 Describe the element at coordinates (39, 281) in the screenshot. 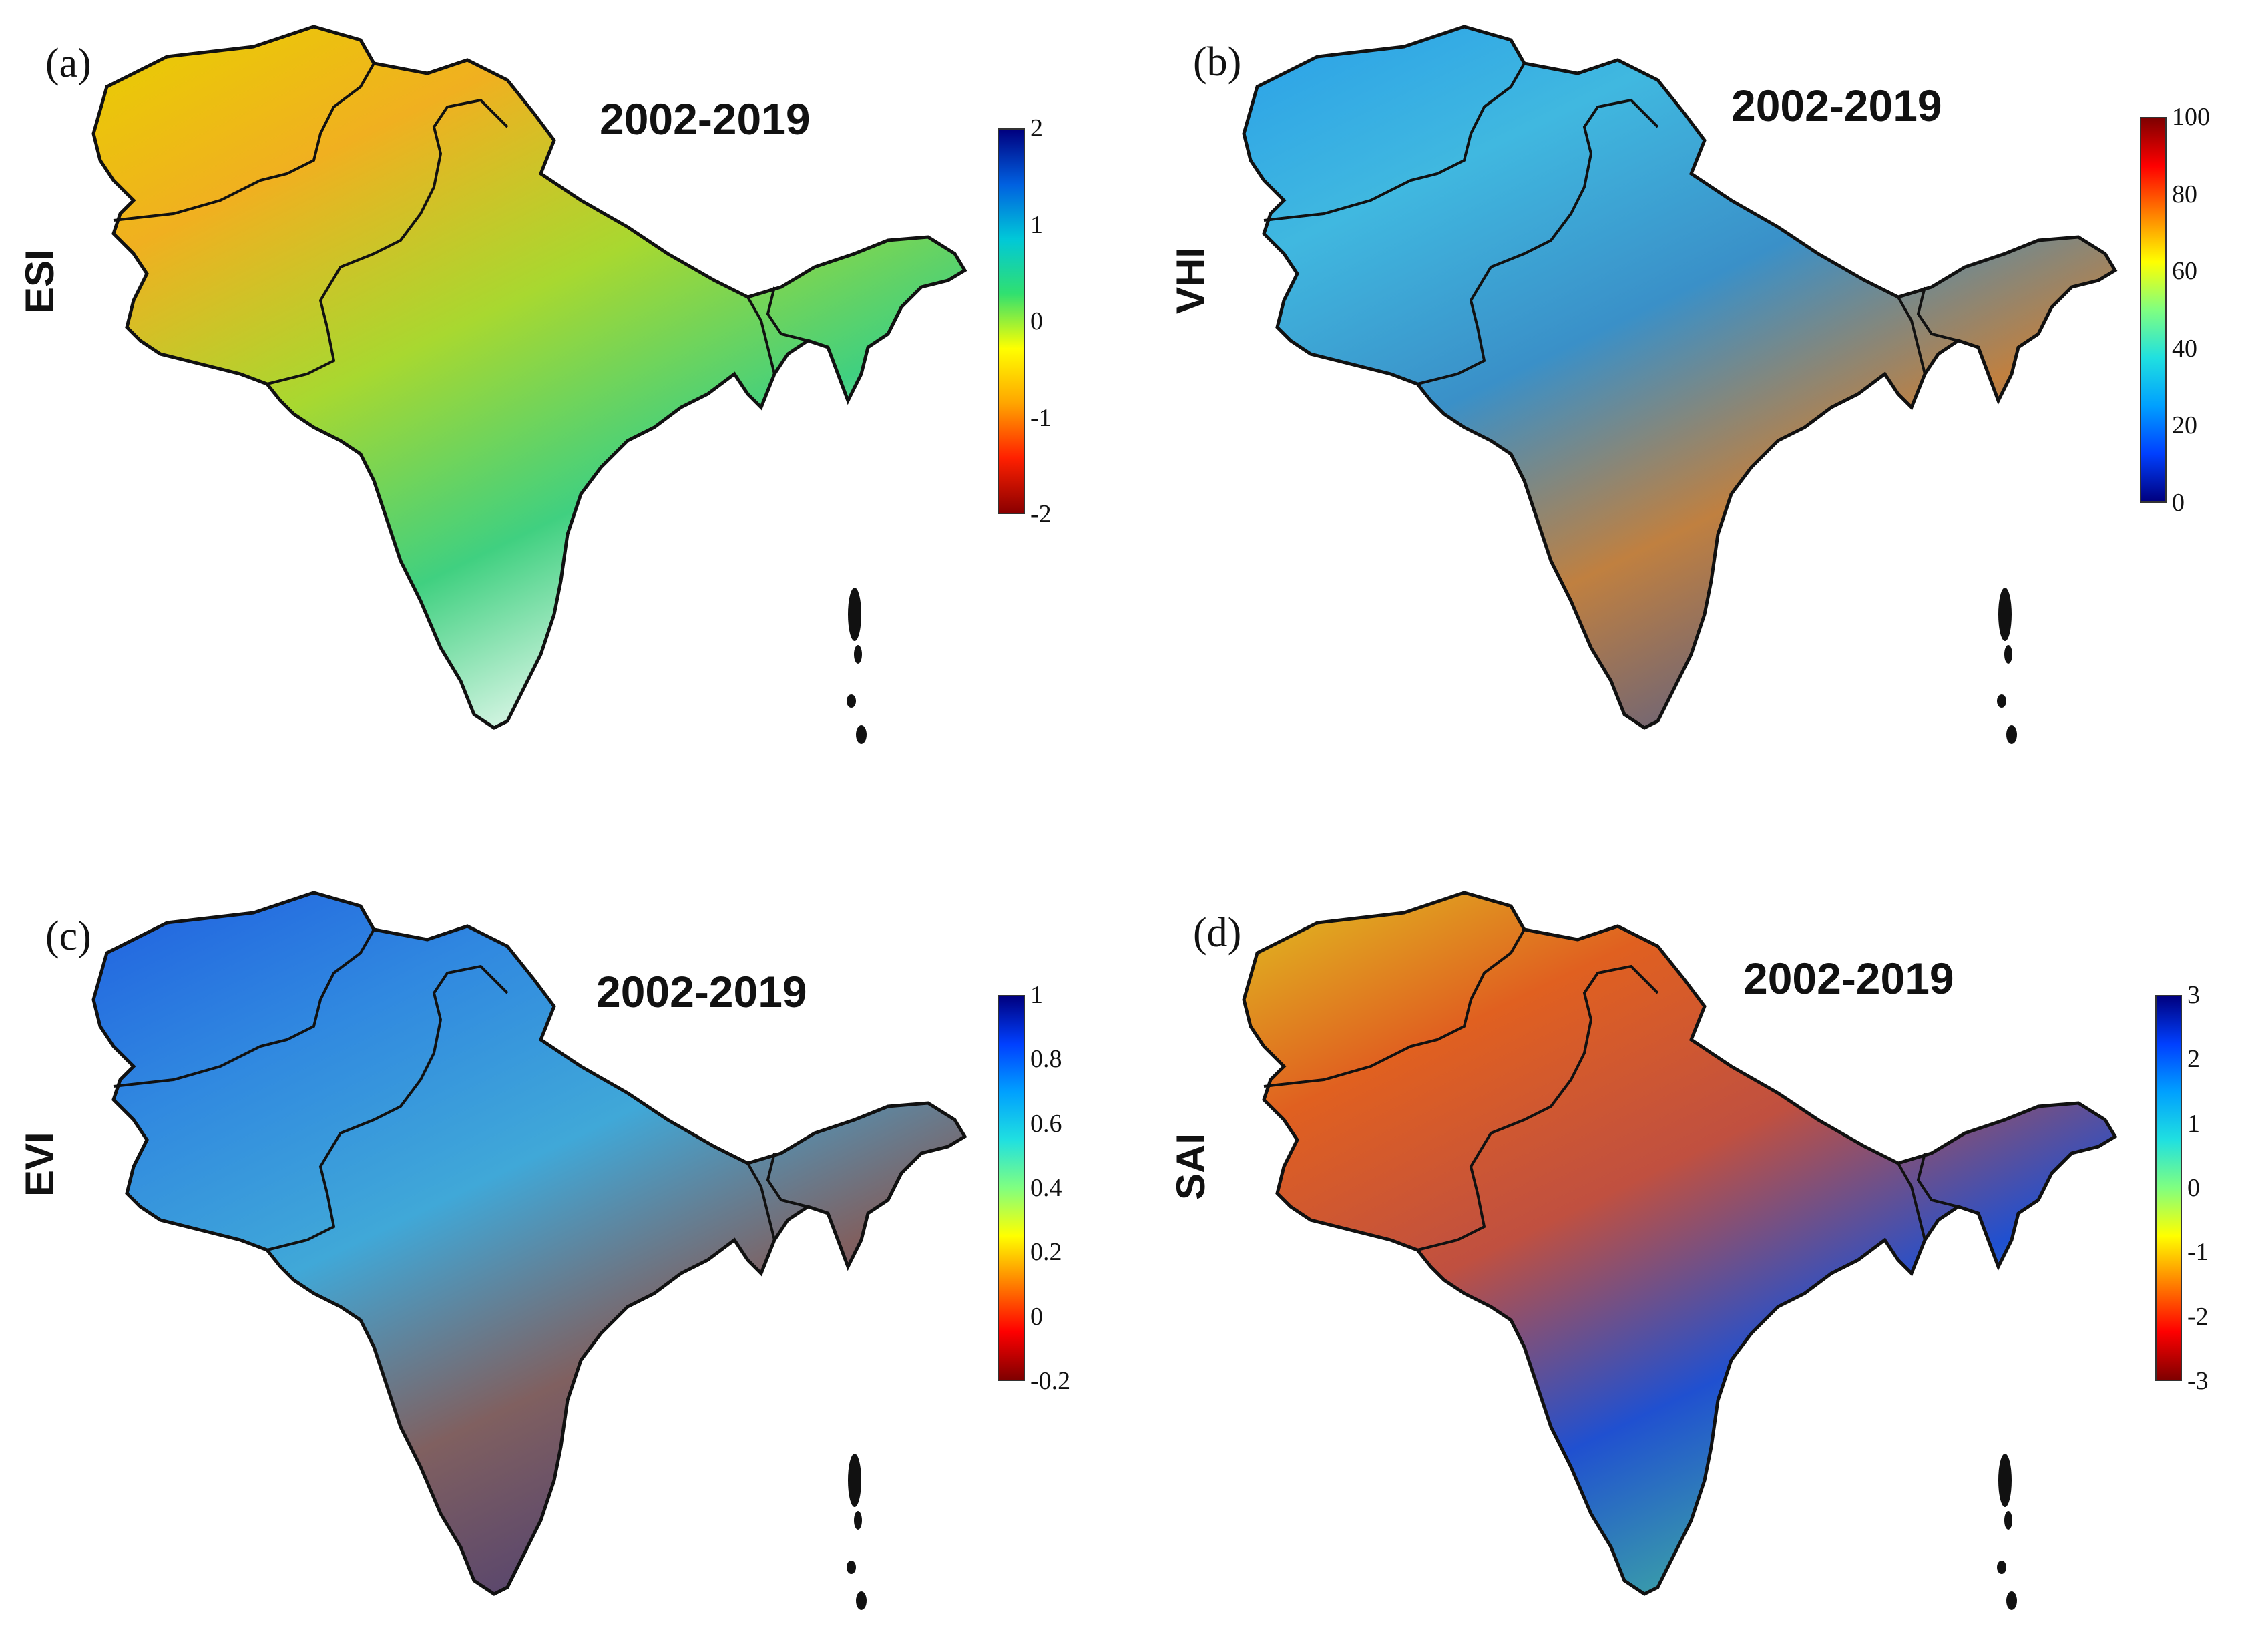

I see `variable-label: ESI` at that location.